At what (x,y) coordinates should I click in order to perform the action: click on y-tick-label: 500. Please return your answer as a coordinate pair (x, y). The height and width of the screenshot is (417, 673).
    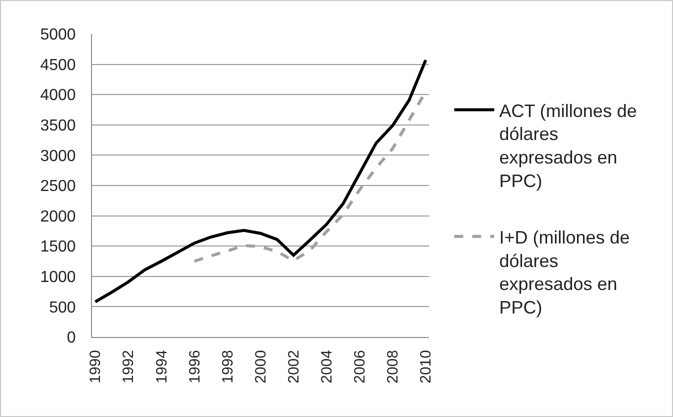
    Looking at the image, I should click on (62, 307).